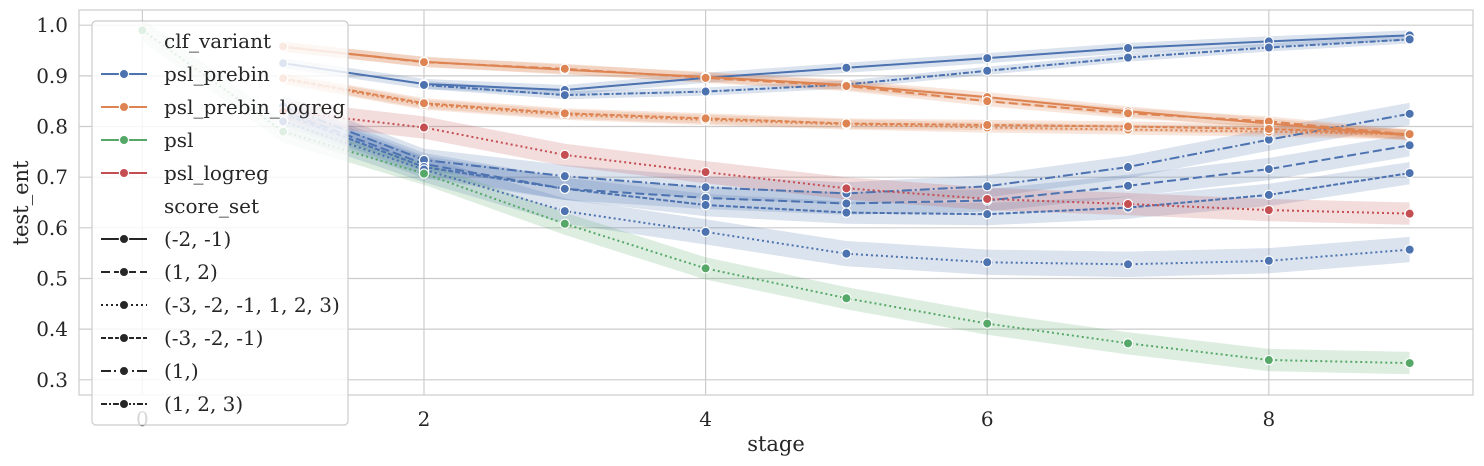 The image size is (1484, 466). I want to click on legend-label-psl-prebin: psl_prebin, so click(217, 74).